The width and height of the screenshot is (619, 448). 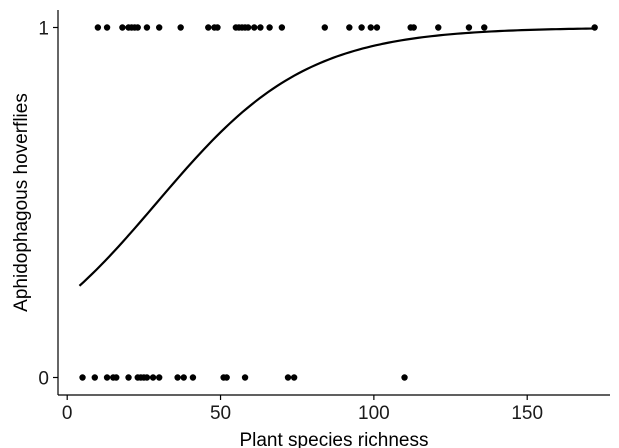 What do you see at coordinates (374, 413) in the screenshot?
I see `x-tick-label: 100` at bounding box center [374, 413].